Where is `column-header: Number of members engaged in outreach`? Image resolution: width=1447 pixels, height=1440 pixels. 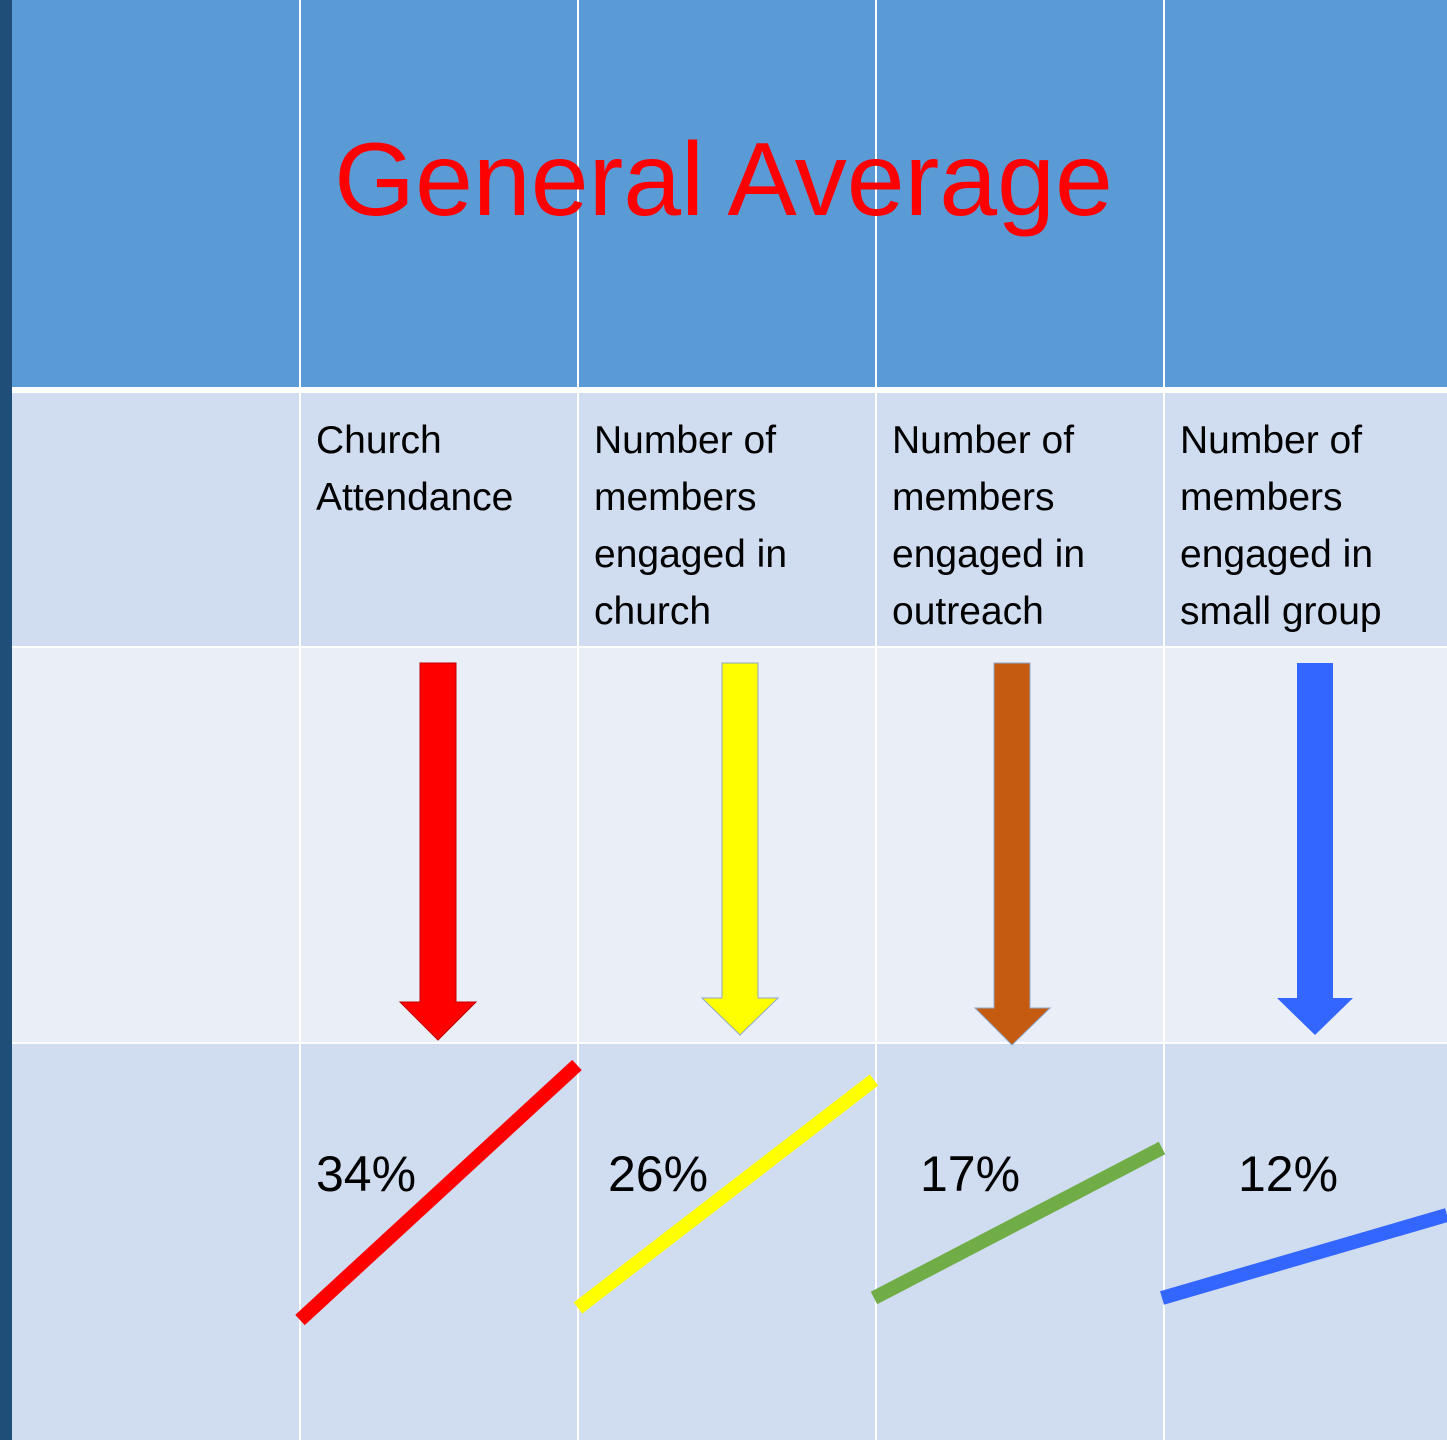
column-header: Number of members engaged in outreach is located at coordinates (989, 526).